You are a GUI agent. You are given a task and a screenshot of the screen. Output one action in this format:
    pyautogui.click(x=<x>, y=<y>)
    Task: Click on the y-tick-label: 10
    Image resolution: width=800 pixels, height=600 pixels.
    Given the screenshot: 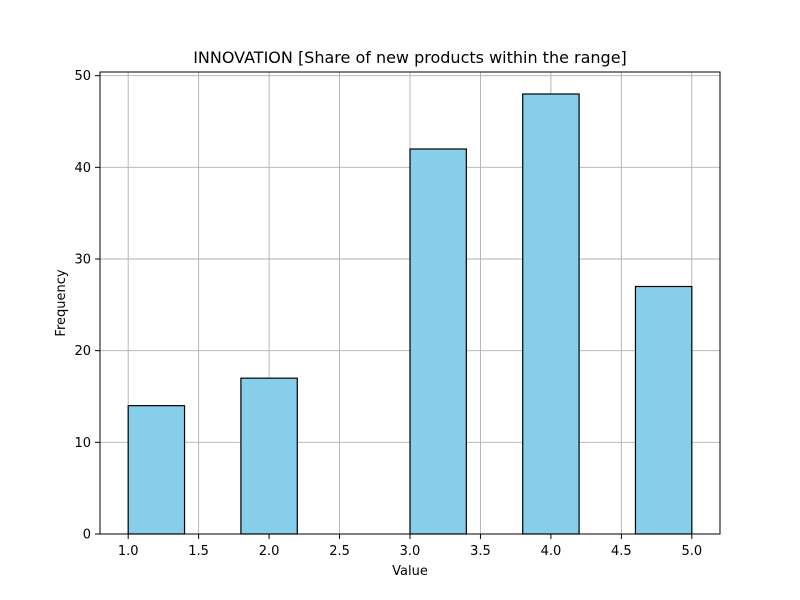 What is the action you would take?
    pyautogui.click(x=82, y=443)
    